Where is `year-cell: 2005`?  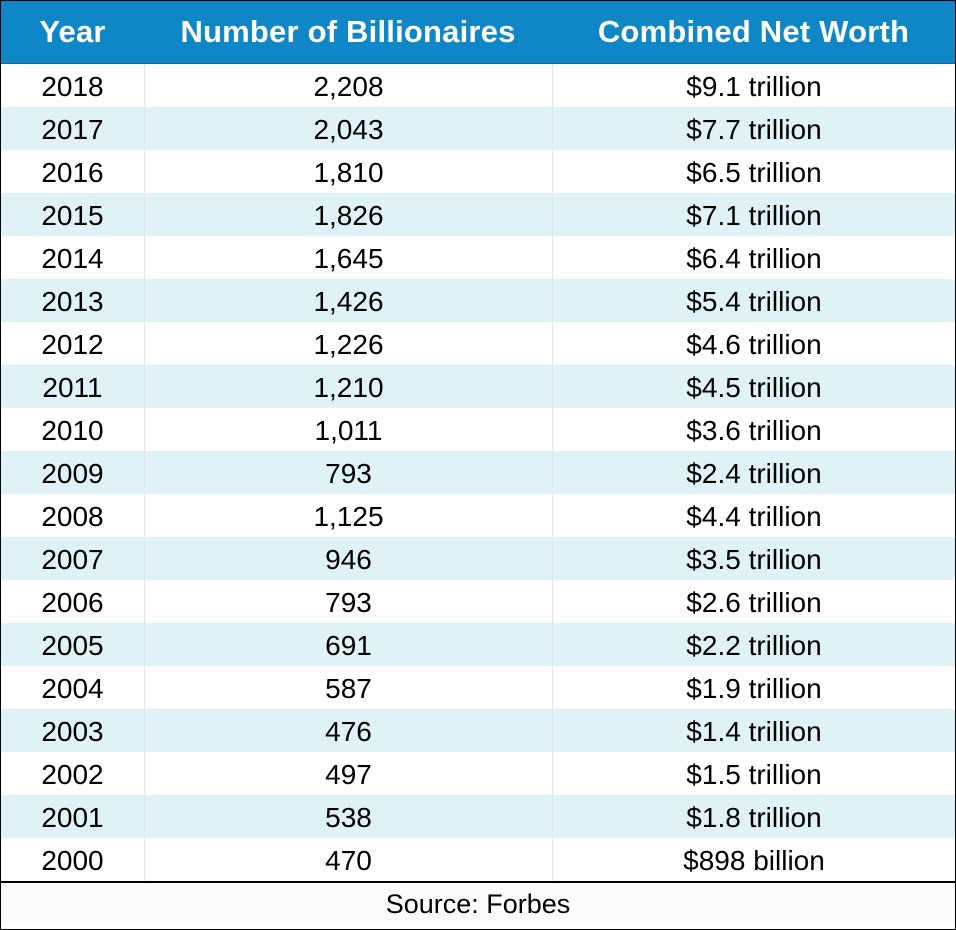
year-cell: 2005 is located at coordinates (72, 645).